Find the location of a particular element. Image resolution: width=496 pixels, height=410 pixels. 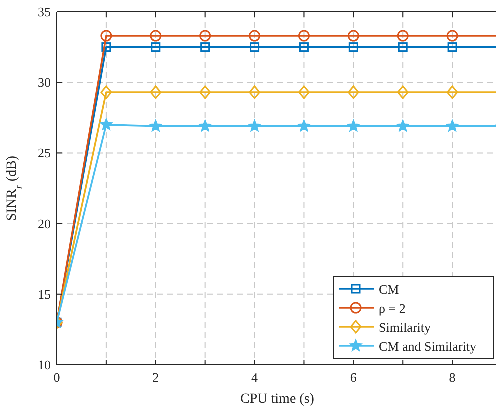

legend-label: Similarity is located at coordinates (405, 327).